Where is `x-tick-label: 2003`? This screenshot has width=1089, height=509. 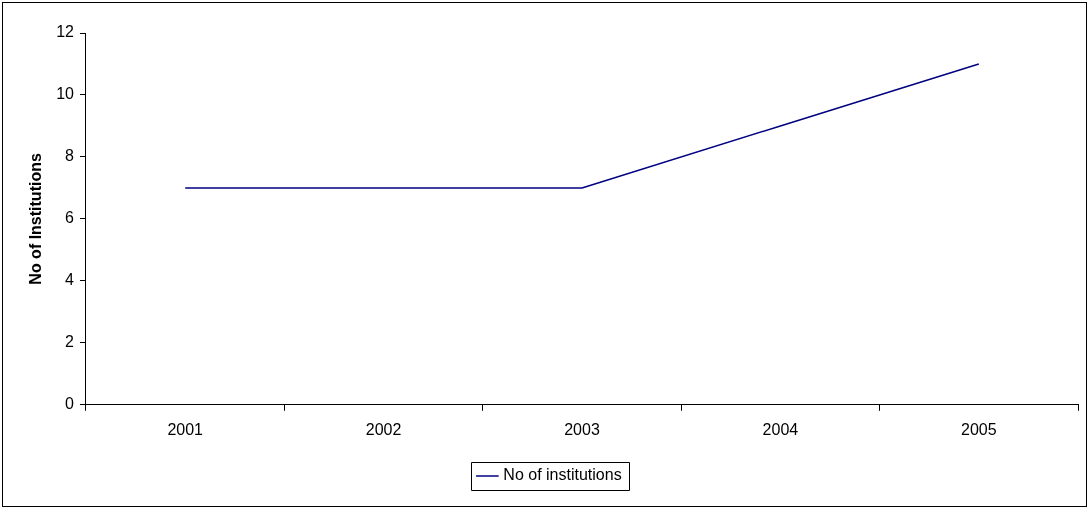 x-tick-label: 2003 is located at coordinates (582, 429).